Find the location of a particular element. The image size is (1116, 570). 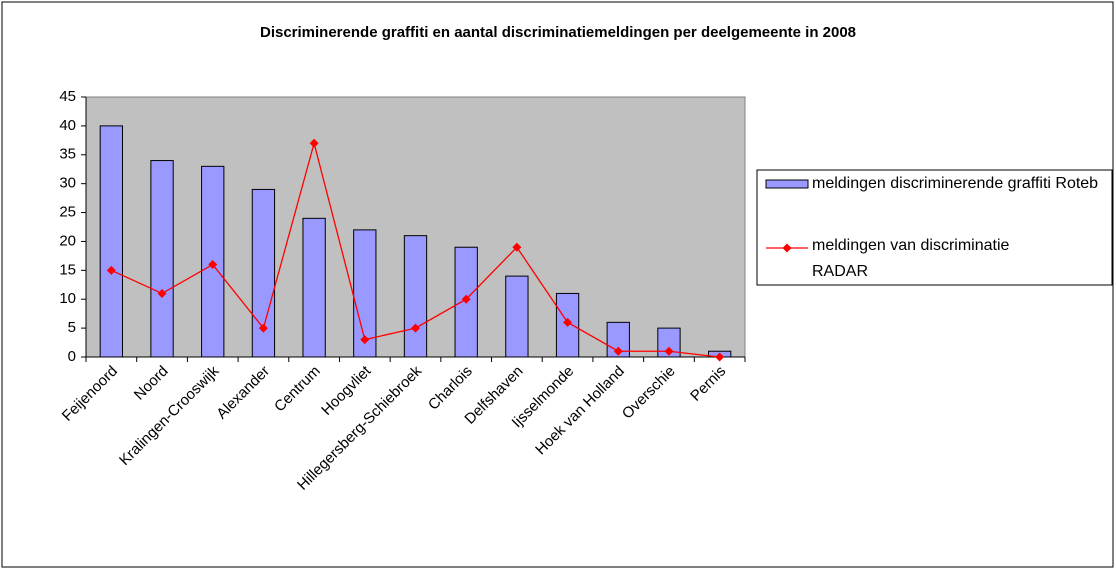

y-tick-label: 40 is located at coordinates (67, 125).